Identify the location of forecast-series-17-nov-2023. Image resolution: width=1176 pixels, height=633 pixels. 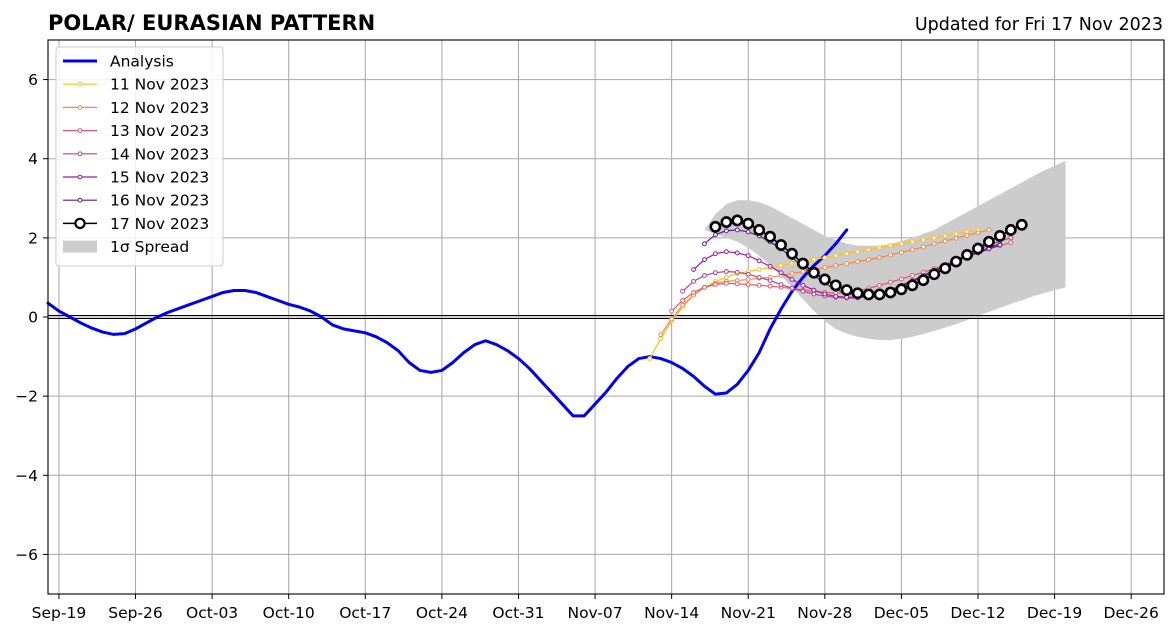
(868, 257).